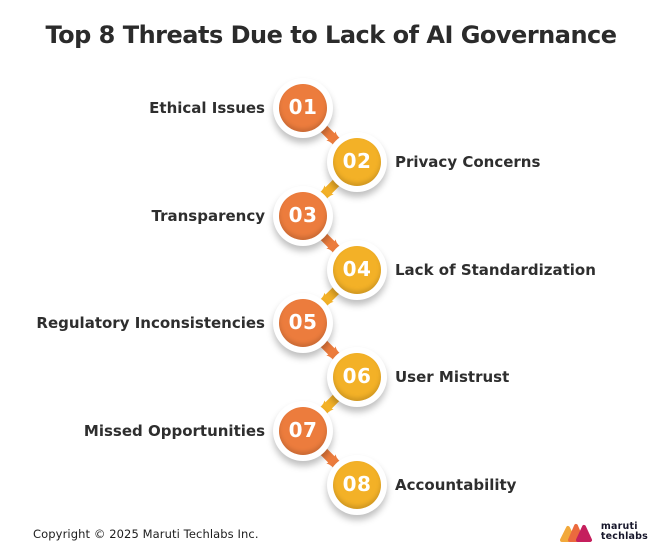 This screenshot has width=662, height=559. I want to click on item-number: 01, so click(303, 107).